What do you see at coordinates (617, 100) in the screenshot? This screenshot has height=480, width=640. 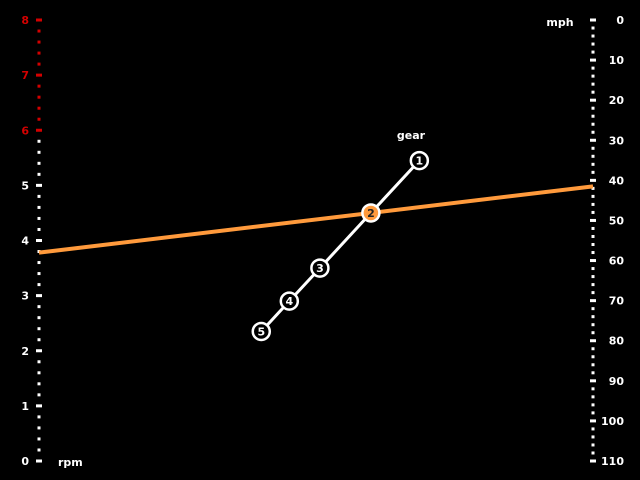 I see `mph-tick-label: 20` at bounding box center [617, 100].